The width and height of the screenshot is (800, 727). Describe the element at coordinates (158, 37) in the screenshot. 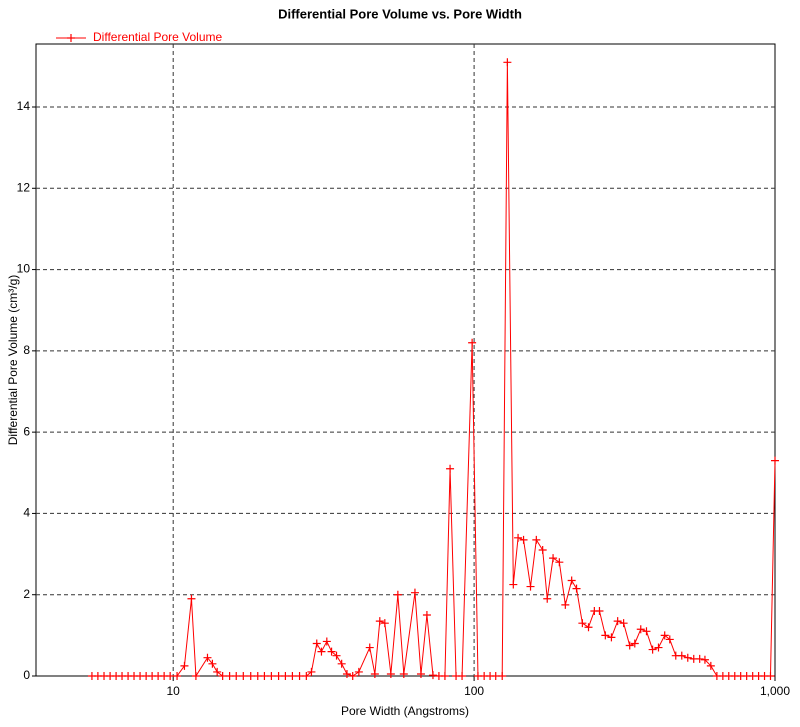

I see `legend-label: Differential Pore Volume` at that location.